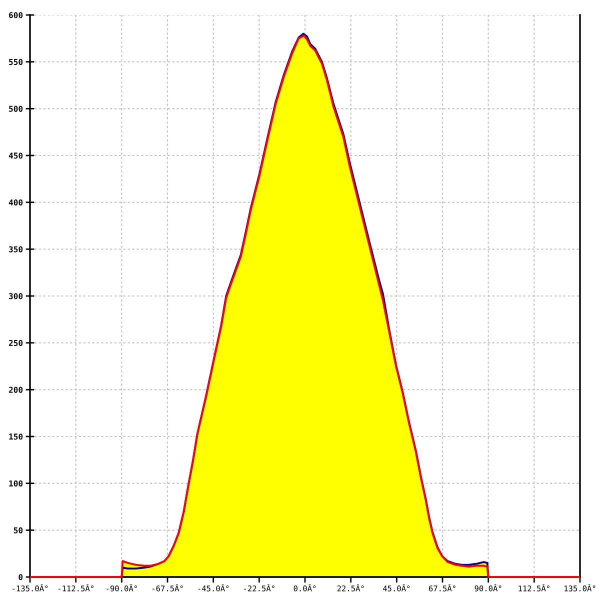 This screenshot has height=600, width=600. What do you see at coordinates (20, 577) in the screenshot?
I see `y-tick-label: 0` at bounding box center [20, 577].